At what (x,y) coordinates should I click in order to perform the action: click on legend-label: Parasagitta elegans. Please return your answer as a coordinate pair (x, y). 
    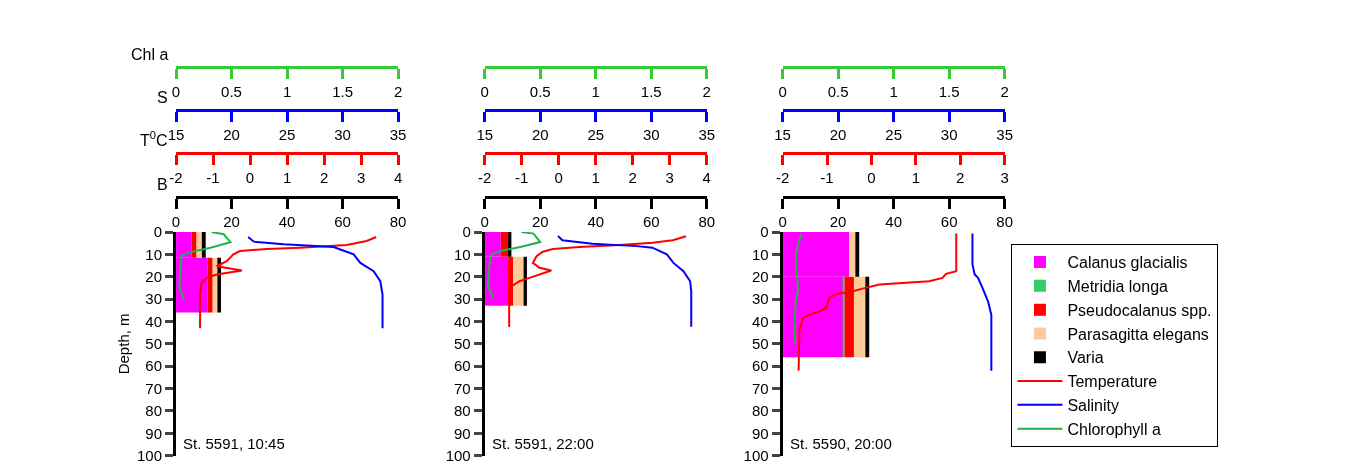
    Looking at the image, I should click on (1138, 334).